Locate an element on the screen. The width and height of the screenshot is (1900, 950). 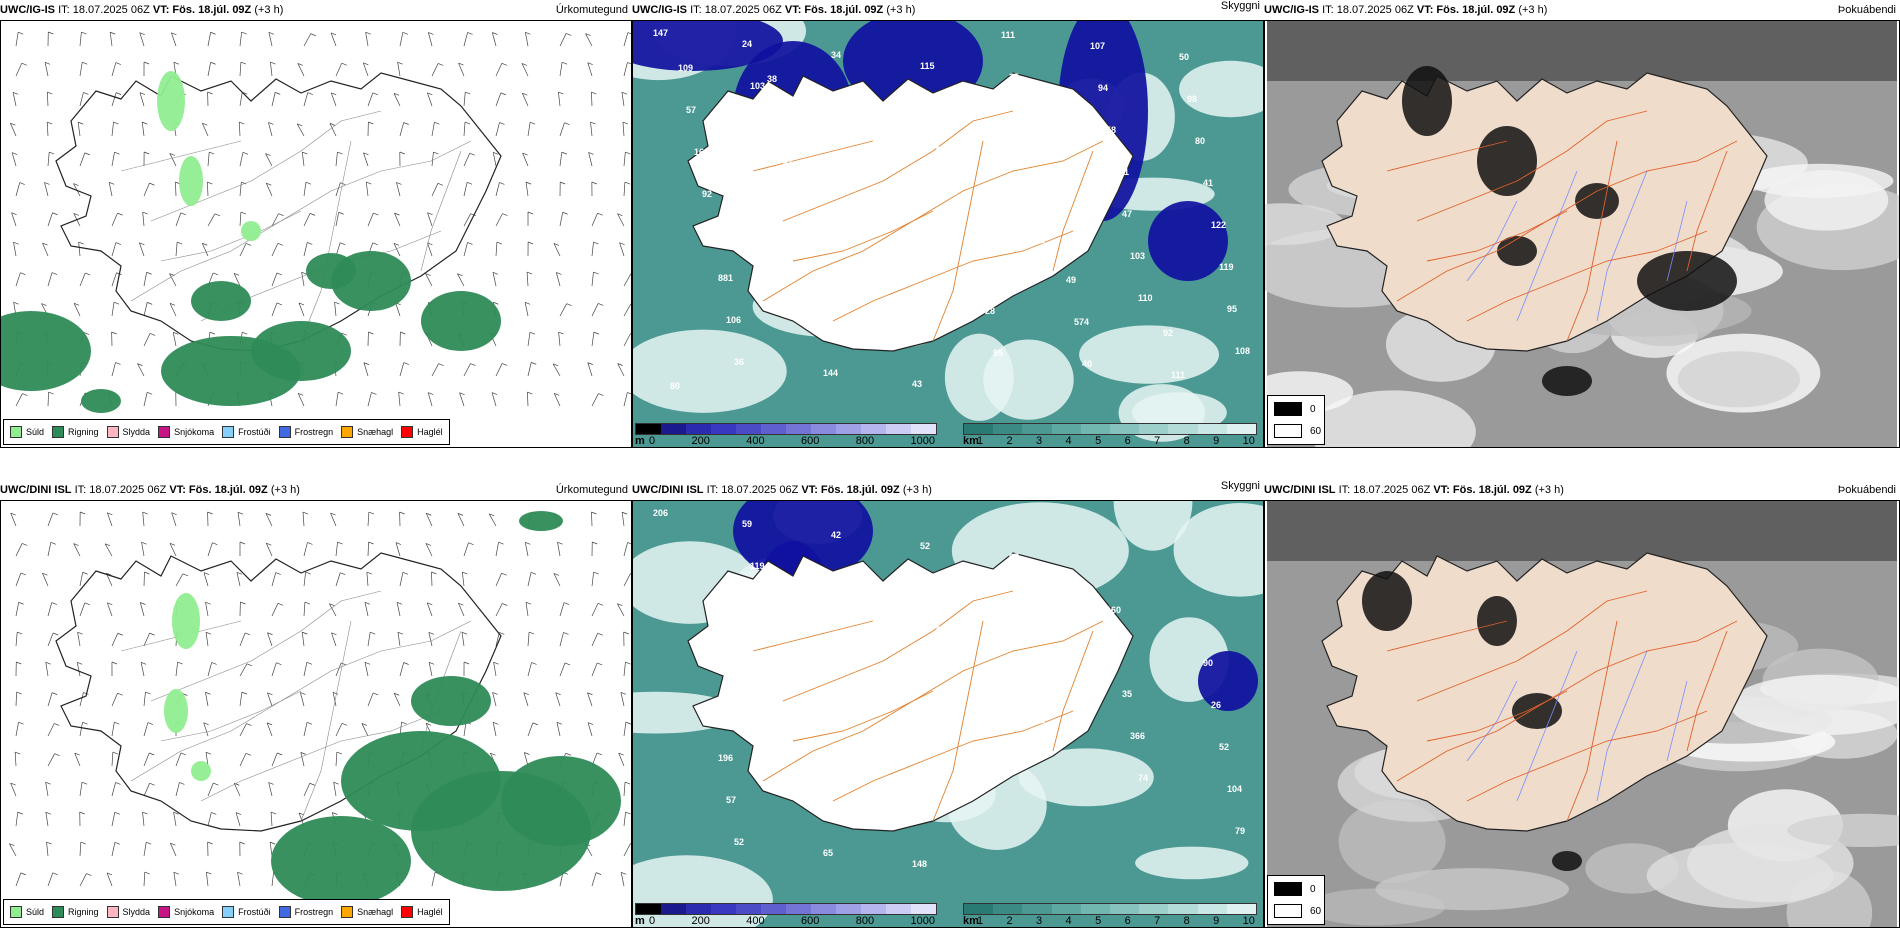
colorbar-tick-label: 2 is located at coordinates (1009, 921).